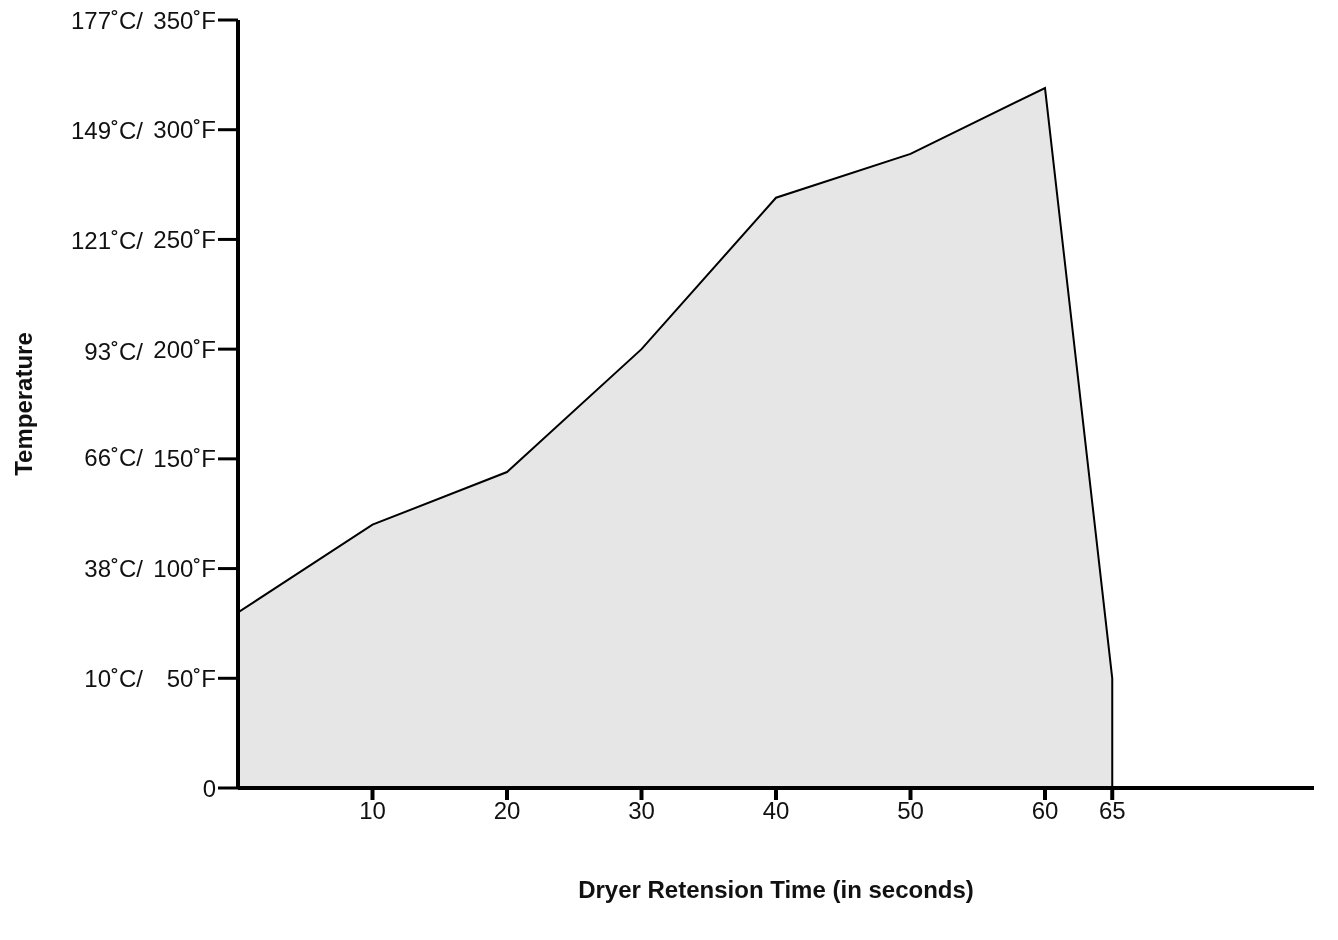 Image resolution: width=1338 pixels, height=940 pixels. What do you see at coordinates (372, 811) in the screenshot?
I see `x-tick-label: 10` at bounding box center [372, 811].